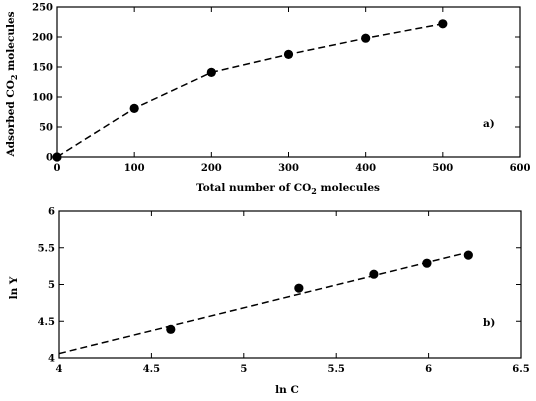 Image resolution: width=536 pixels, height=401 pixels. What do you see at coordinates (59, 369) in the screenshot?
I see `x-tick-label: 4` at bounding box center [59, 369].